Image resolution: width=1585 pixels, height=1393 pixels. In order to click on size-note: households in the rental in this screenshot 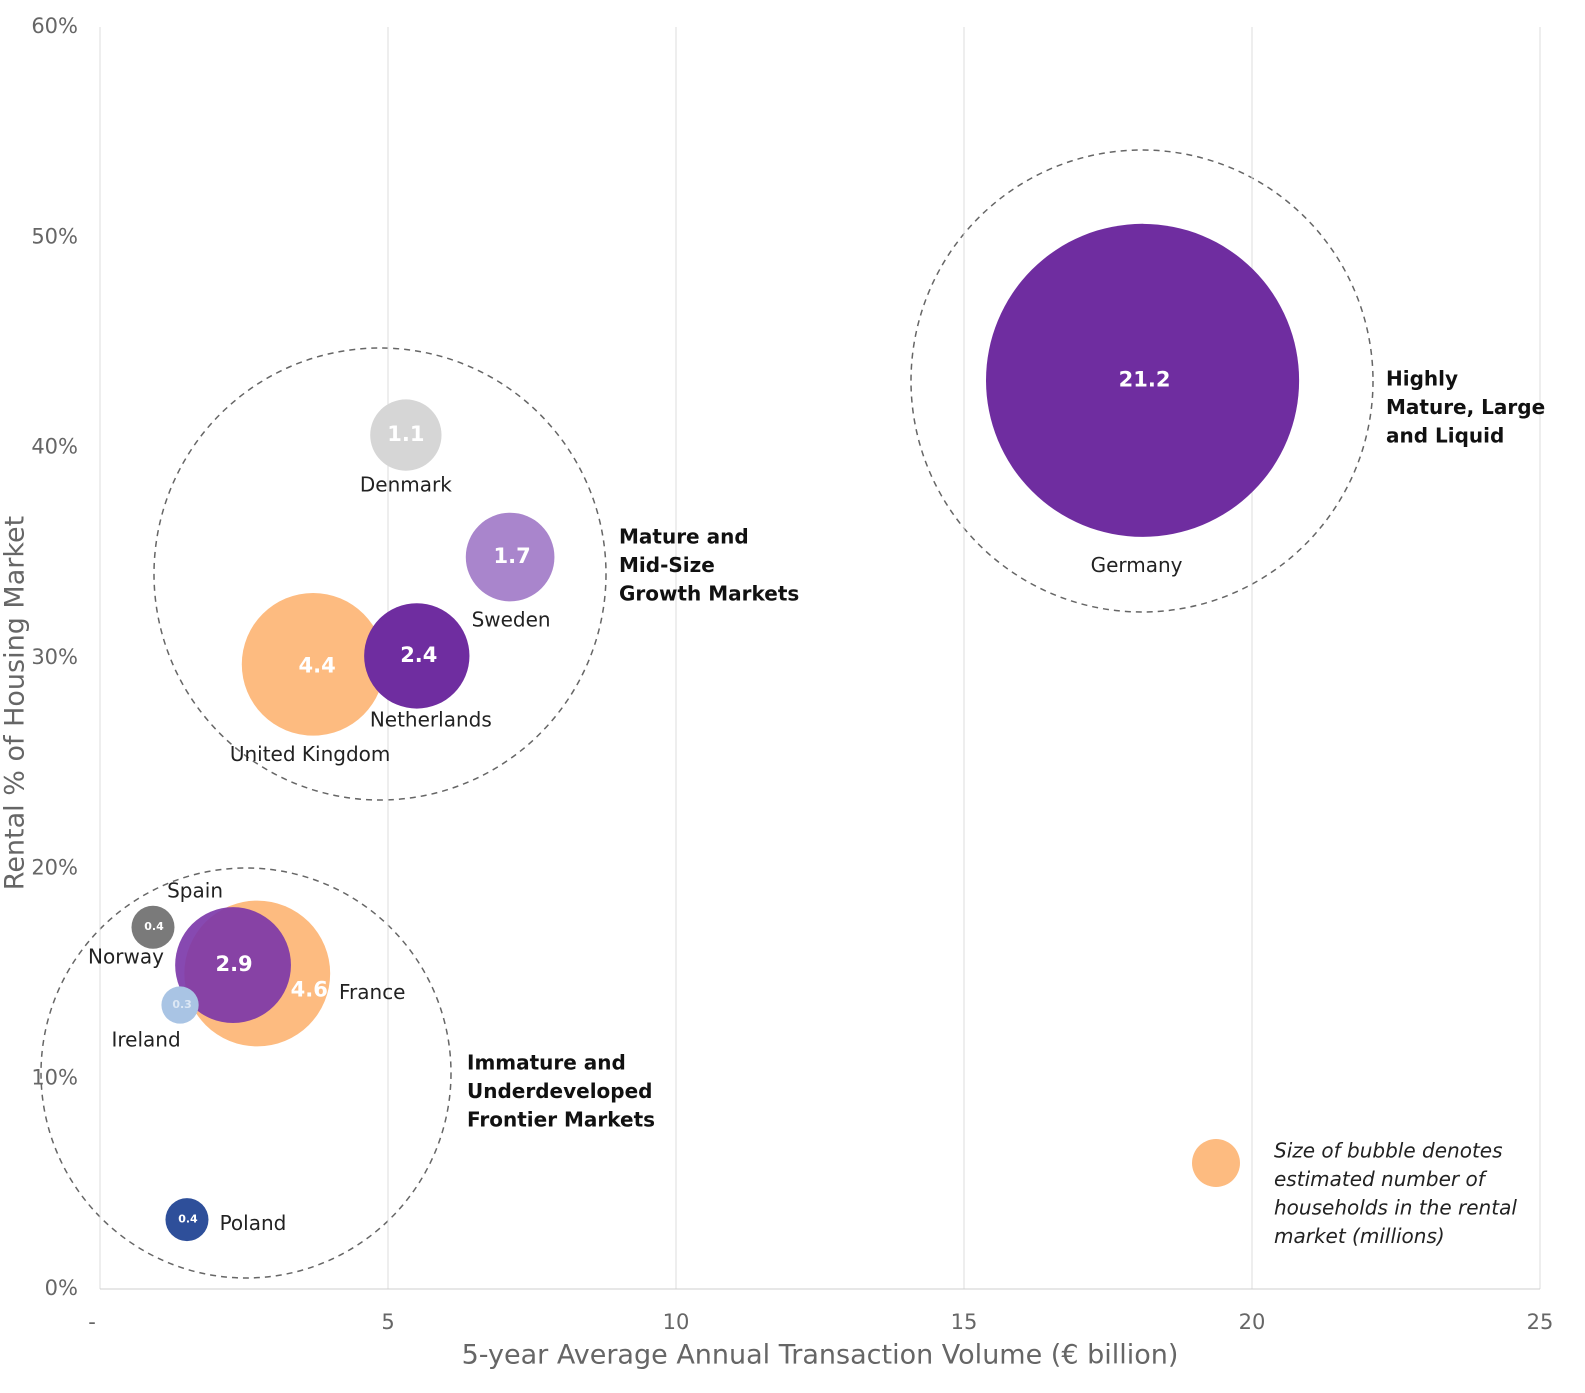, I will do `click(1395, 1208)`.